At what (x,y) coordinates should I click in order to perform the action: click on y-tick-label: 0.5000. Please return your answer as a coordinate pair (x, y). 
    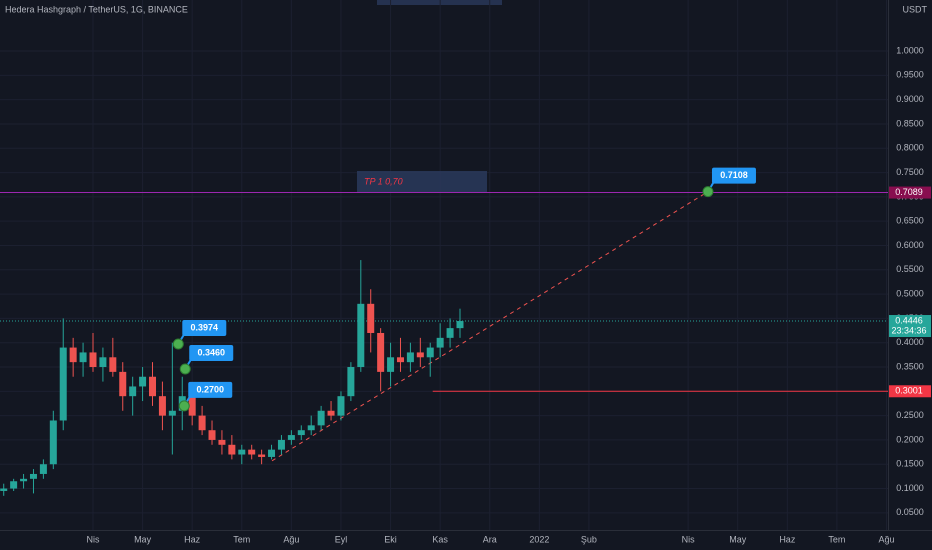
    Looking at the image, I should click on (910, 293).